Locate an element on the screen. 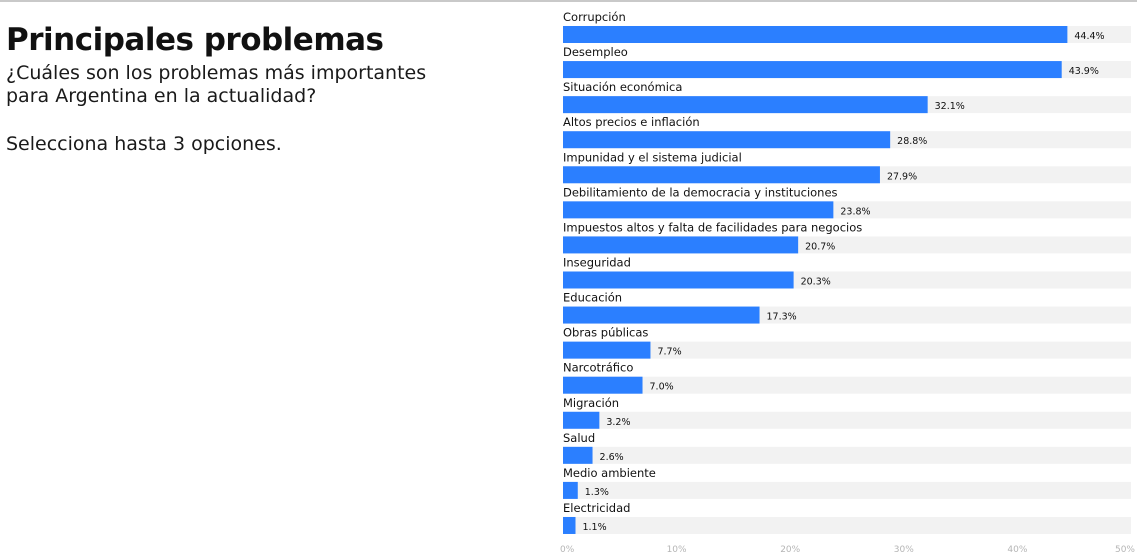 This screenshot has height=557, width=1137. x-tick-label: 30% is located at coordinates (904, 550).